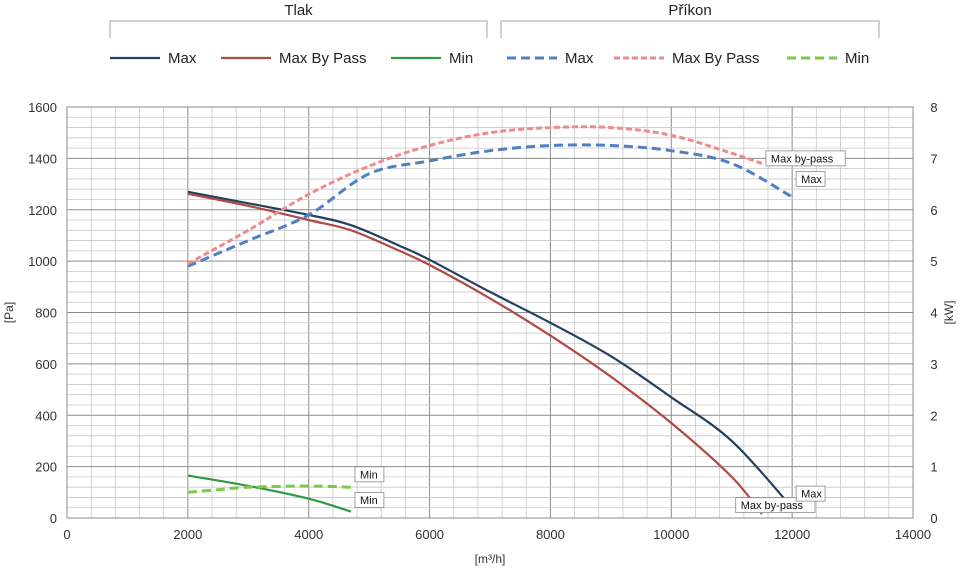 This screenshot has width=964, height=568. I want to click on y-left-tick-label: 800, so click(46, 313).